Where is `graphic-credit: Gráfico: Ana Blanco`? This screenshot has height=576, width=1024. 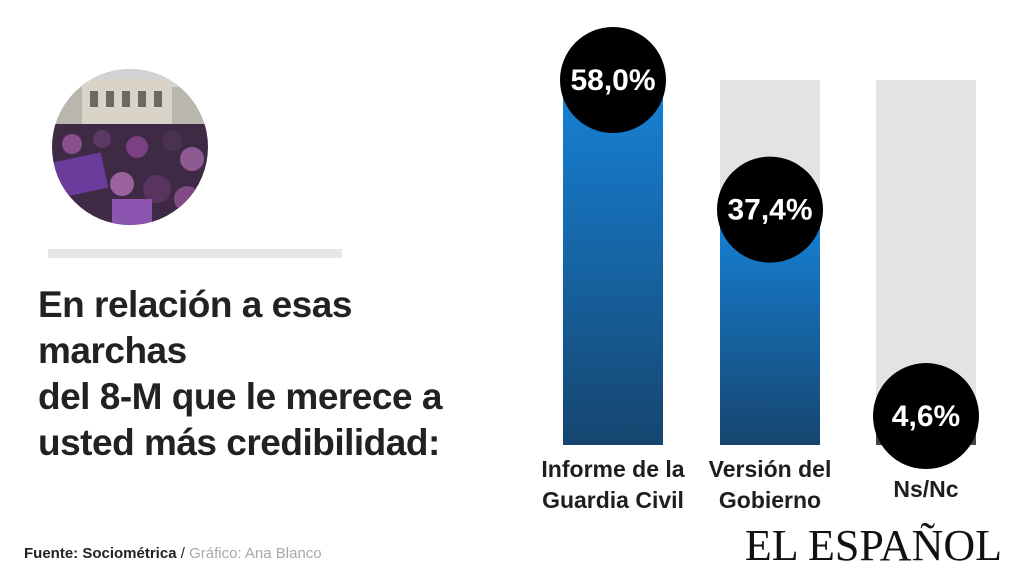 graphic-credit: Gráfico: Ana Blanco is located at coordinates (255, 553).